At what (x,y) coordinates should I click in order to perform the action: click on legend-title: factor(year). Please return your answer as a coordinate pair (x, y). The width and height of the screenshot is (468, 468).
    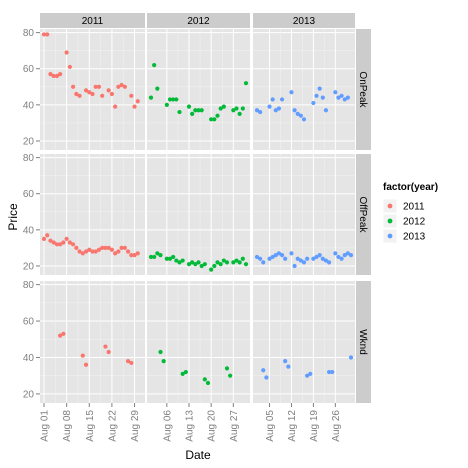
    Looking at the image, I should click on (410, 187).